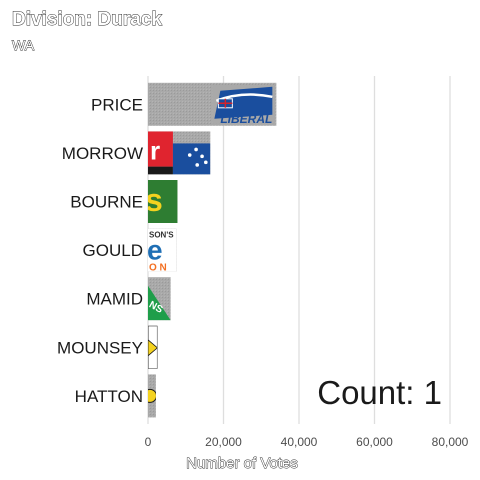 This screenshot has height=480, width=480. Describe the element at coordinates (223, 442) in the screenshot. I see `x-tick-label: 20,000` at that location.